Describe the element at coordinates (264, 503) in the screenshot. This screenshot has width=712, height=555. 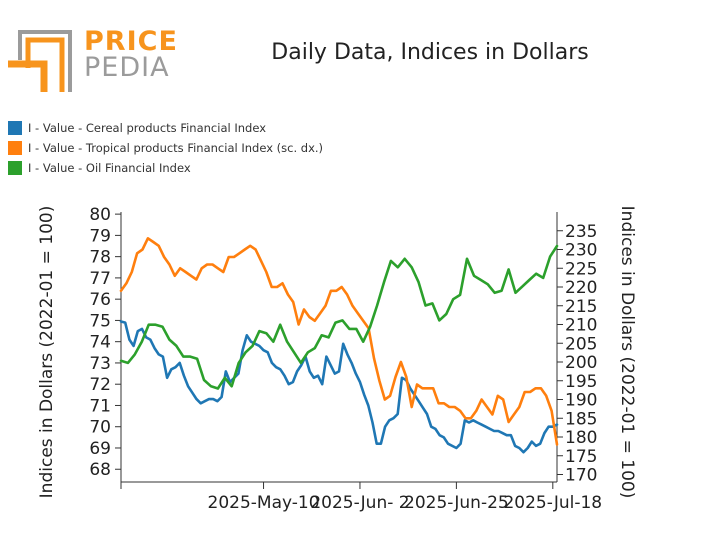
I see `x-tick-label: 2025-May-10` at that location.